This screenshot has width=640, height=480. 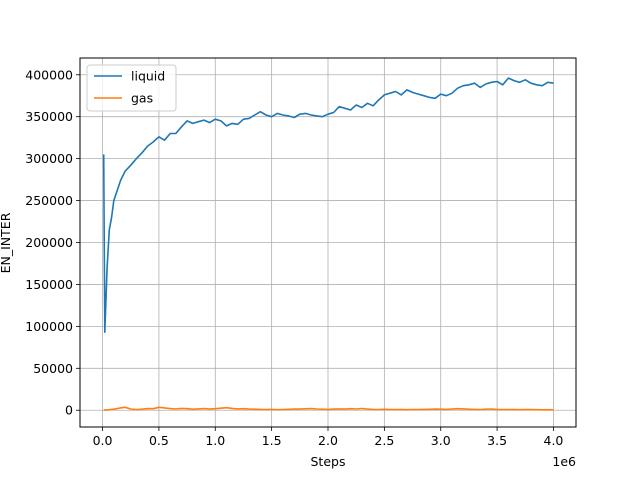 I want to click on x-tick-label: 1.0, so click(x=215, y=440).